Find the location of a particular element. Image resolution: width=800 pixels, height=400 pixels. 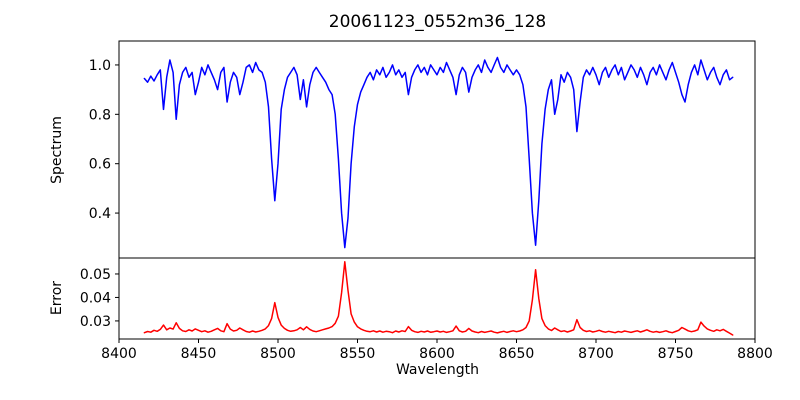

x-tick-label: 8750 is located at coordinates (676, 354).